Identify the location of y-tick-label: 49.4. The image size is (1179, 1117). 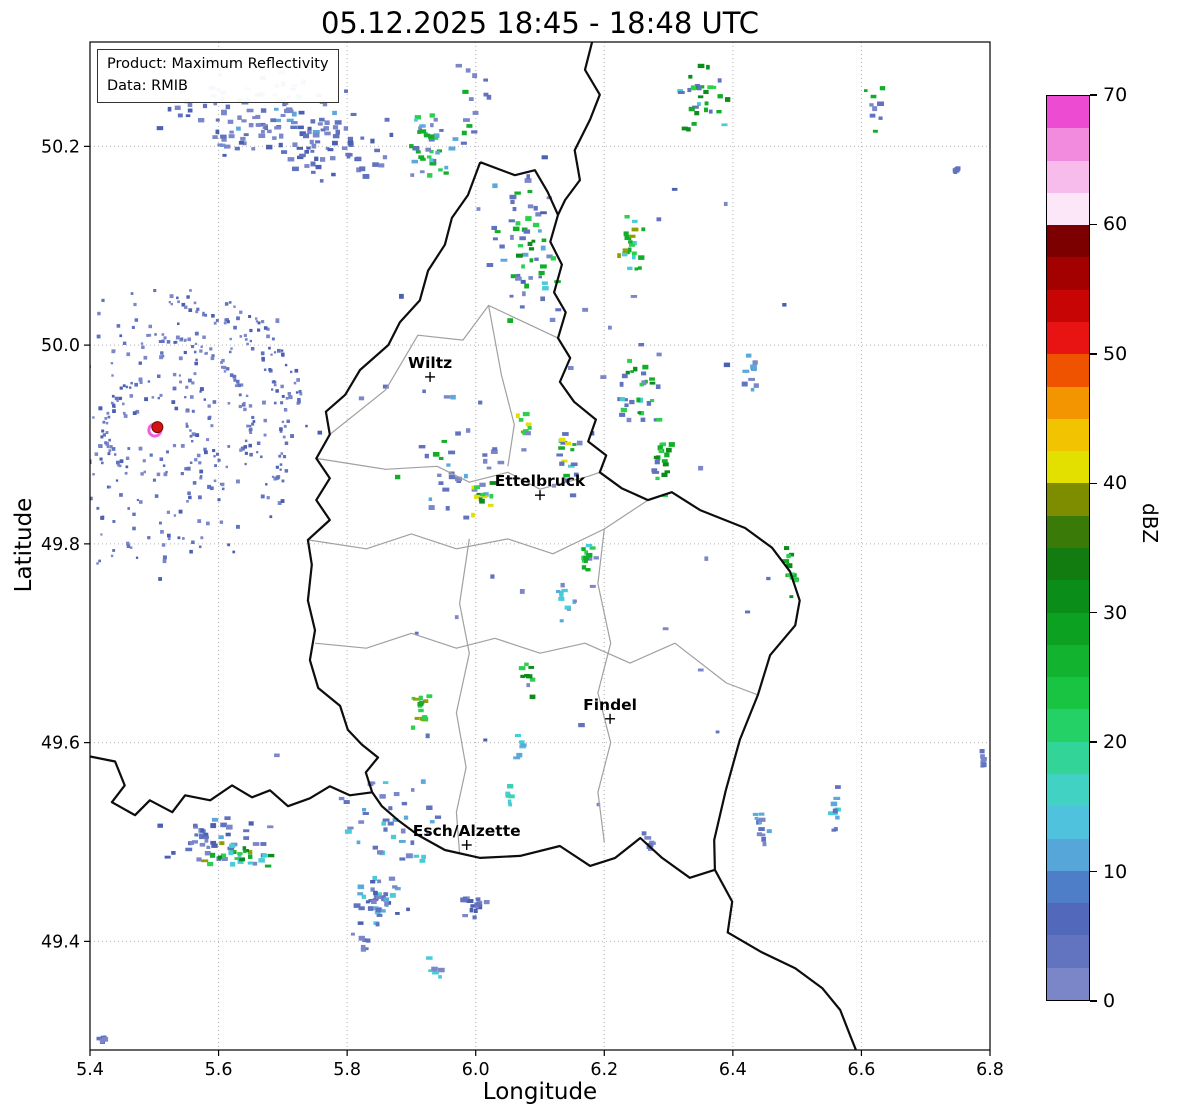
(60, 942).